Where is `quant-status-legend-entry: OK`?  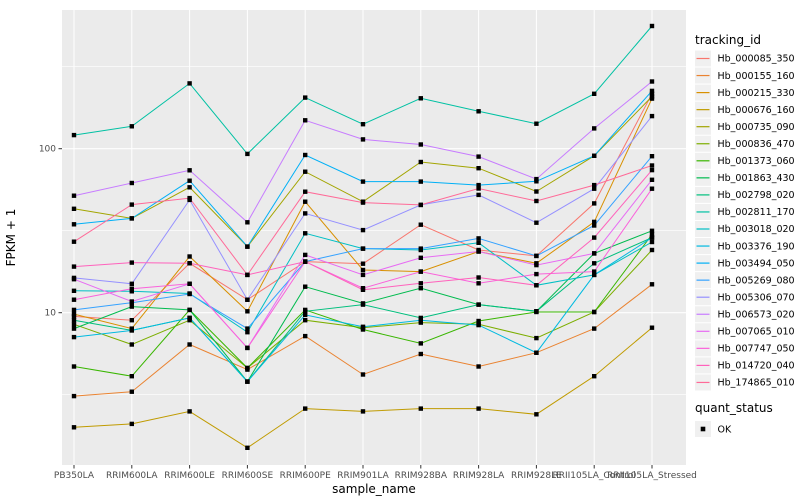
quant-status-legend-entry: OK is located at coordinates (713, 429).